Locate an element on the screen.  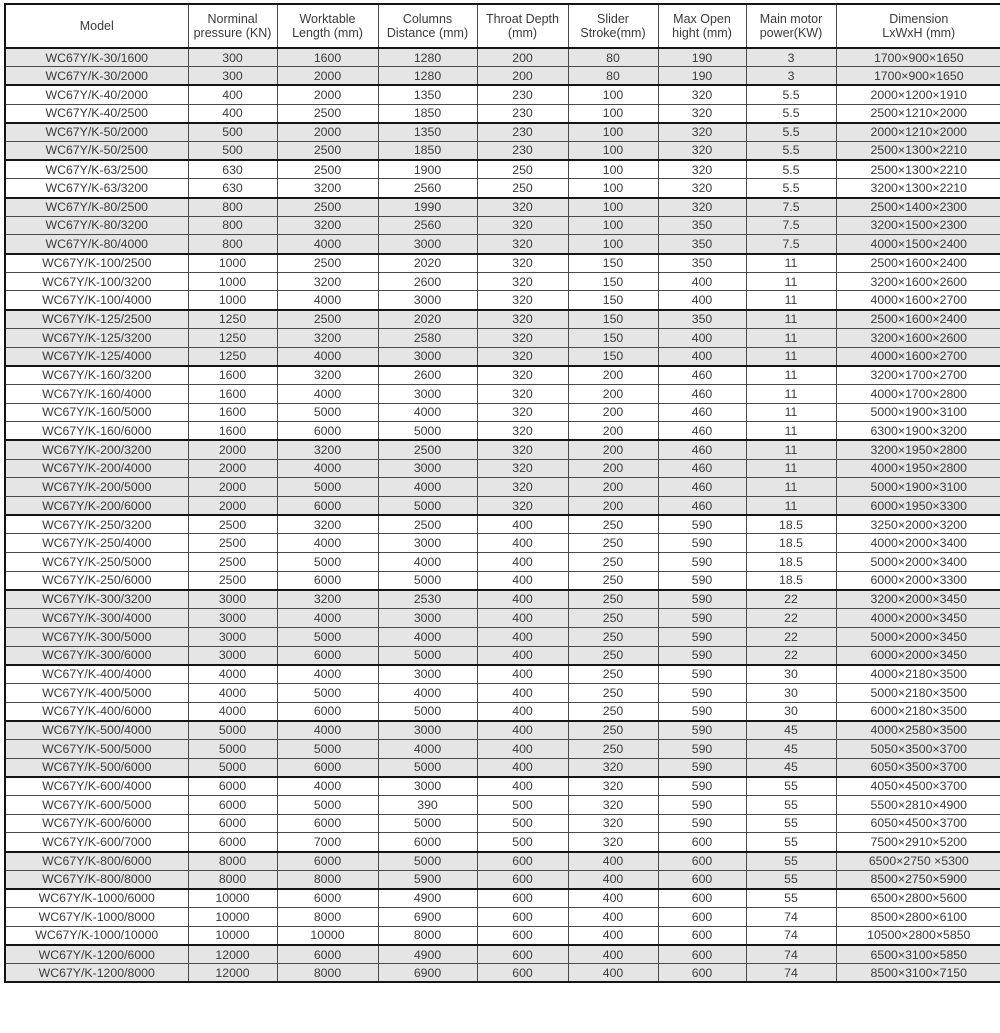
value-cell: 80 is located at coordinates (613, 76).